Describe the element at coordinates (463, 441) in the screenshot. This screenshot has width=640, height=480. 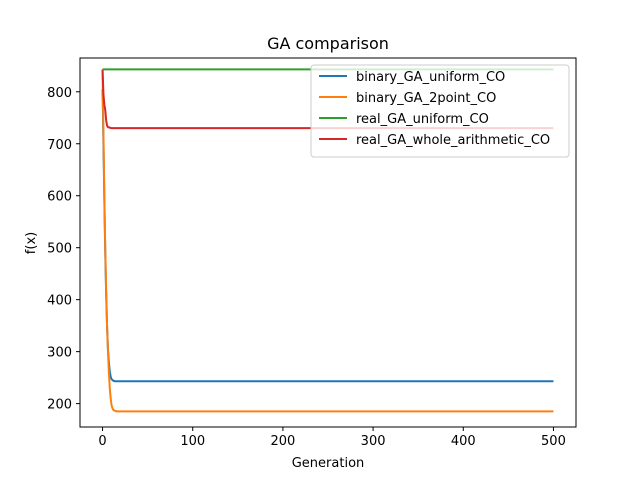
I see `x-tick-label: 400` at that location.